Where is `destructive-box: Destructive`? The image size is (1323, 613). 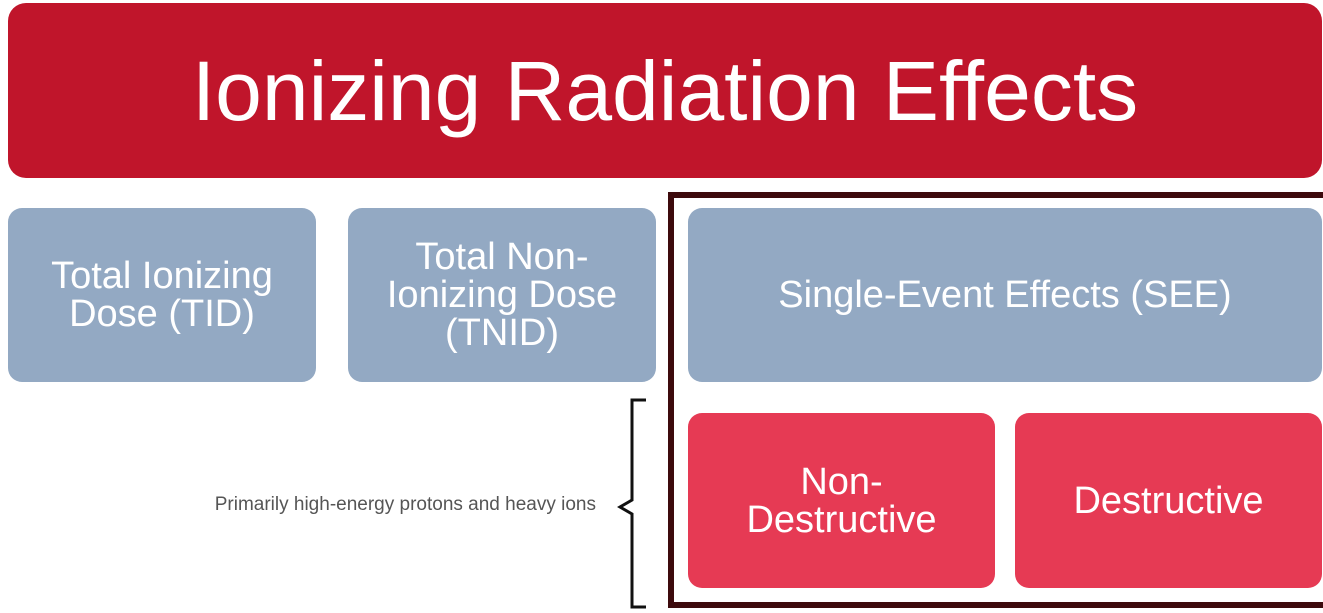 destructive-box: Destructive is located at coordinates (1168, 500).